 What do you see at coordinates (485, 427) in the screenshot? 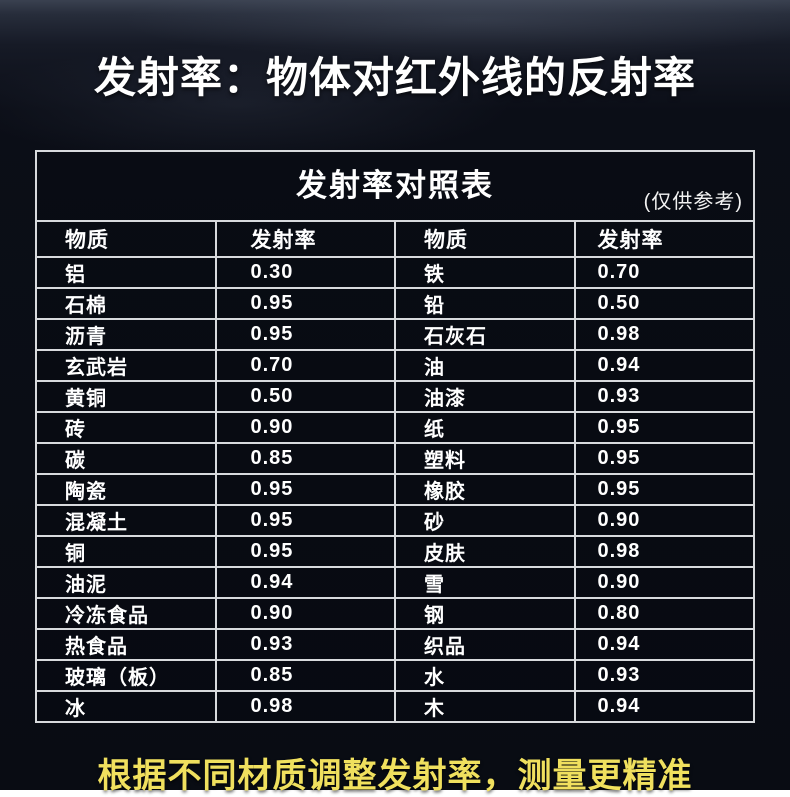
I see `material-cell: 纸` at bounding box center [485, 427].